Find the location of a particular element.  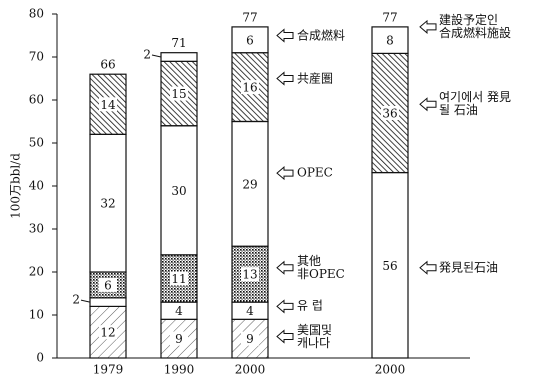

value-label: 56 is located at coordinates (389, 266).